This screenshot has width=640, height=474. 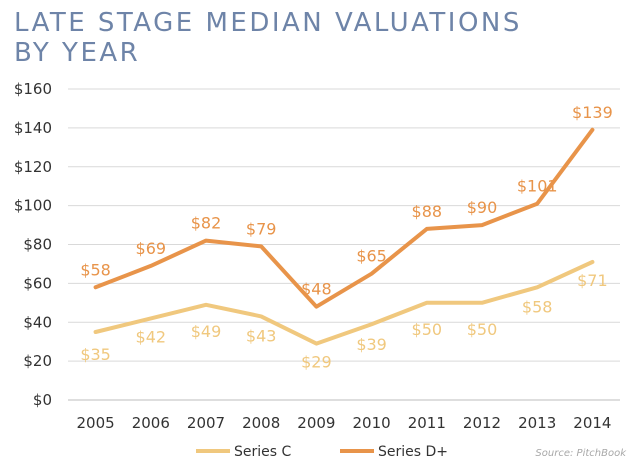 What do you see at coordinates (482, 207) in the screenshot?
I see `series-d-plus-data-label: $90` at bounding box center [482, 207].